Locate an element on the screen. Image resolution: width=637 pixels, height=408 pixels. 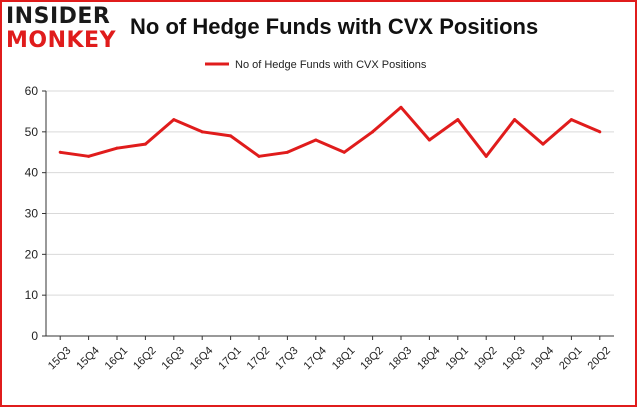
y-tick-label: 50 is located at coordinates (32, 132).